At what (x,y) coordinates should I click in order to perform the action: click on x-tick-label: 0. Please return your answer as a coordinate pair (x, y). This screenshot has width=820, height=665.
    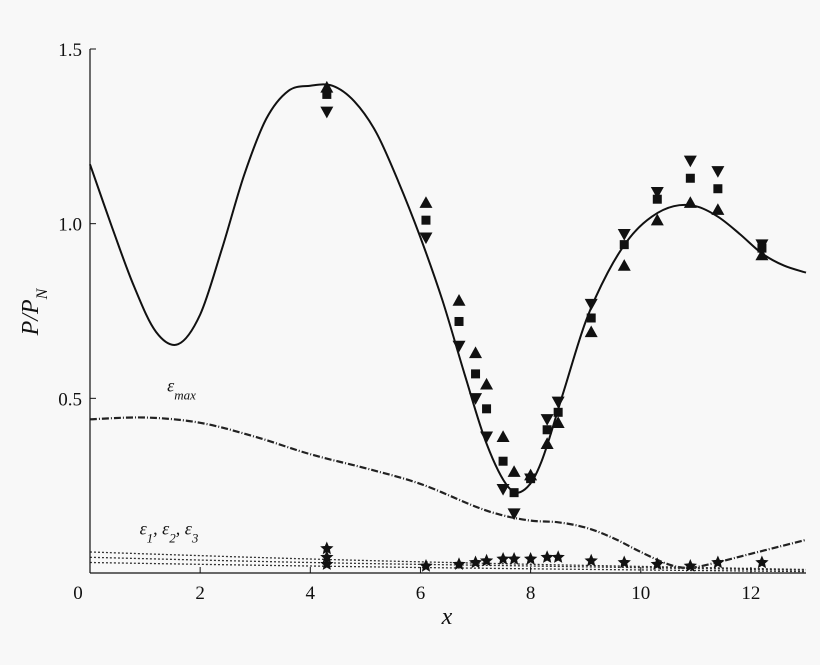
    Looking at the image, I should click on (78, 593).